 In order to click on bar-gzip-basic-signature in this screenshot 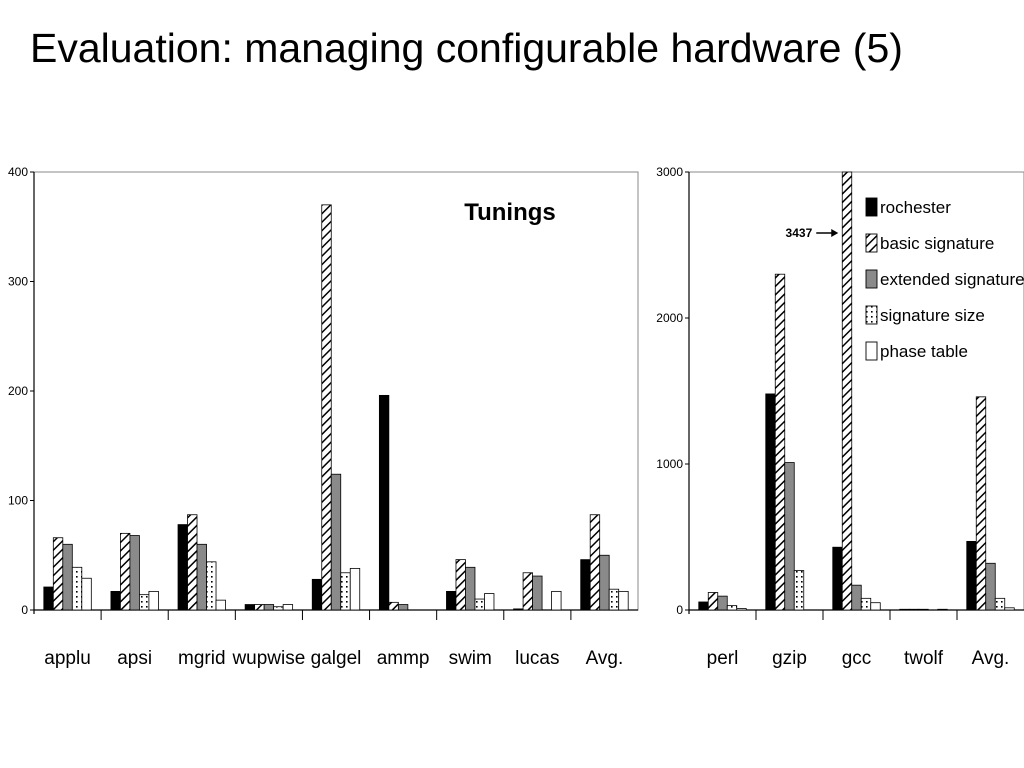, I will do `click(780, 442)`.